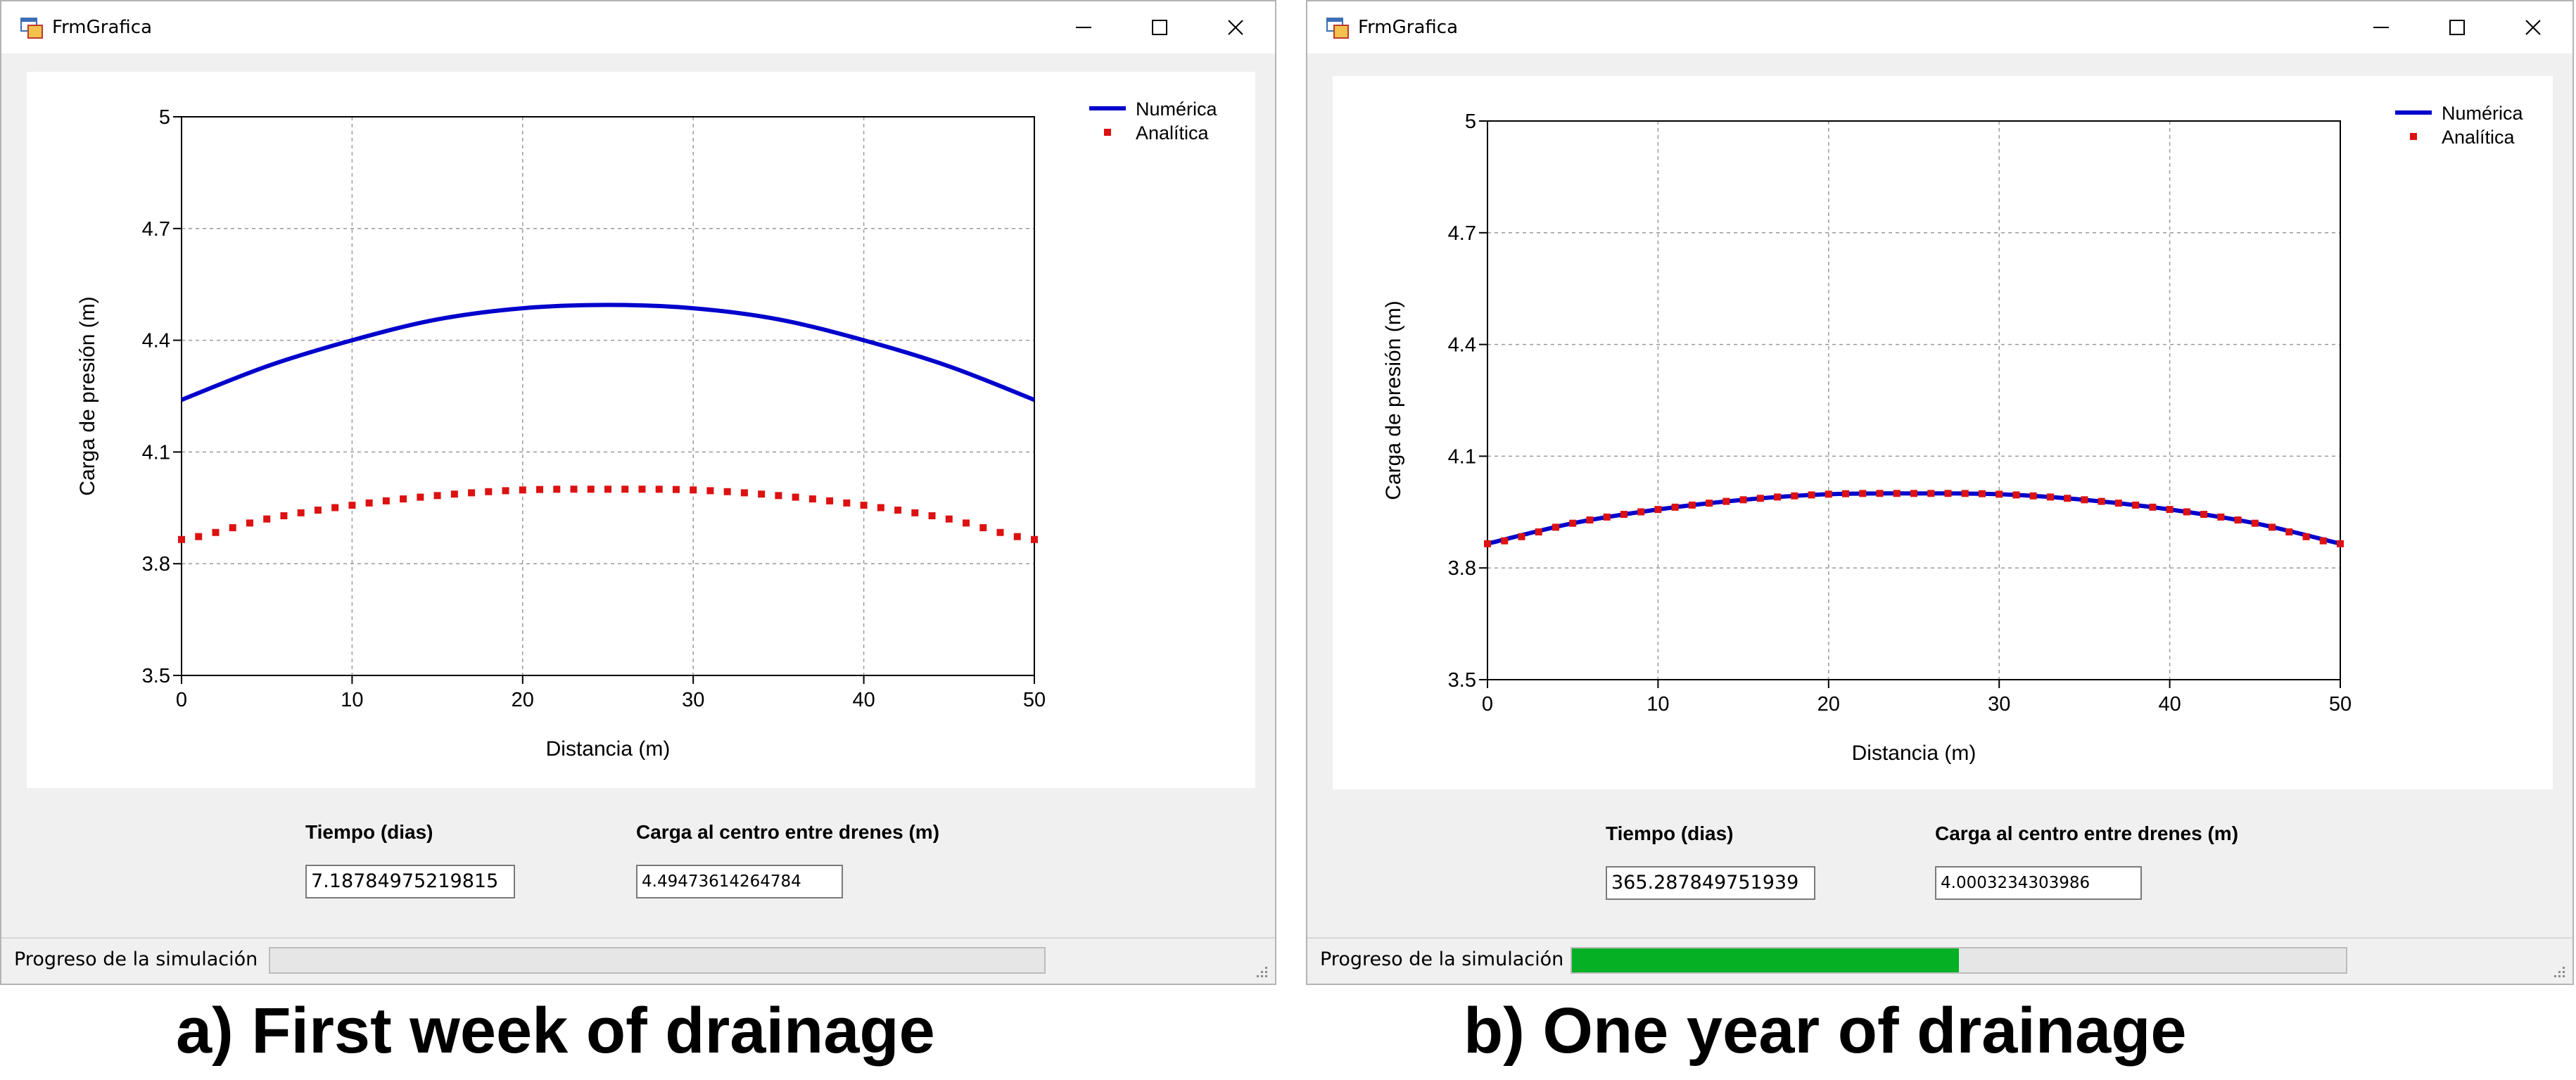  I want to click on x-tick-label: 30, so click(693, 700).